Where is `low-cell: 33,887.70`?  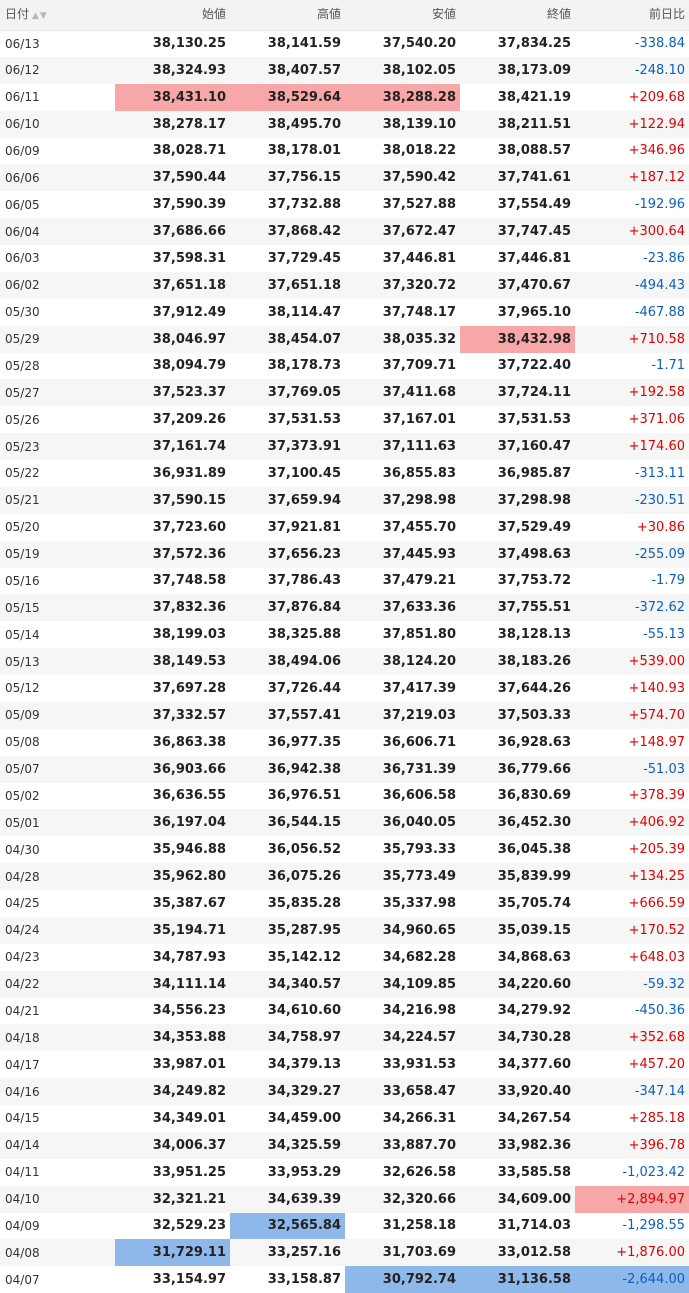
low-cell: 33,887.70 is located at coordinates (419, 1145).